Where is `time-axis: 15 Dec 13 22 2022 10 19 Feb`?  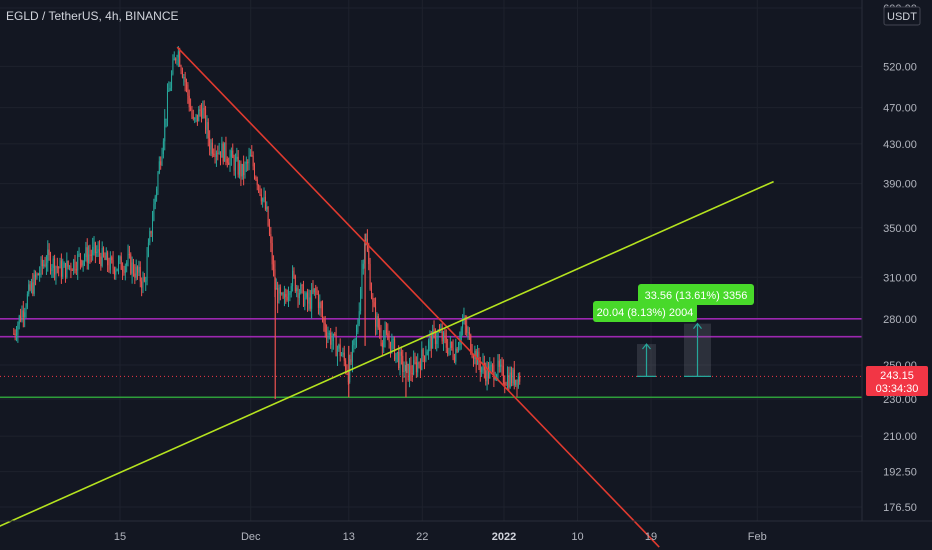 time-axis: 15 Dec 13 22 2022 10 19 Feb is located at coordinates (440, 537).